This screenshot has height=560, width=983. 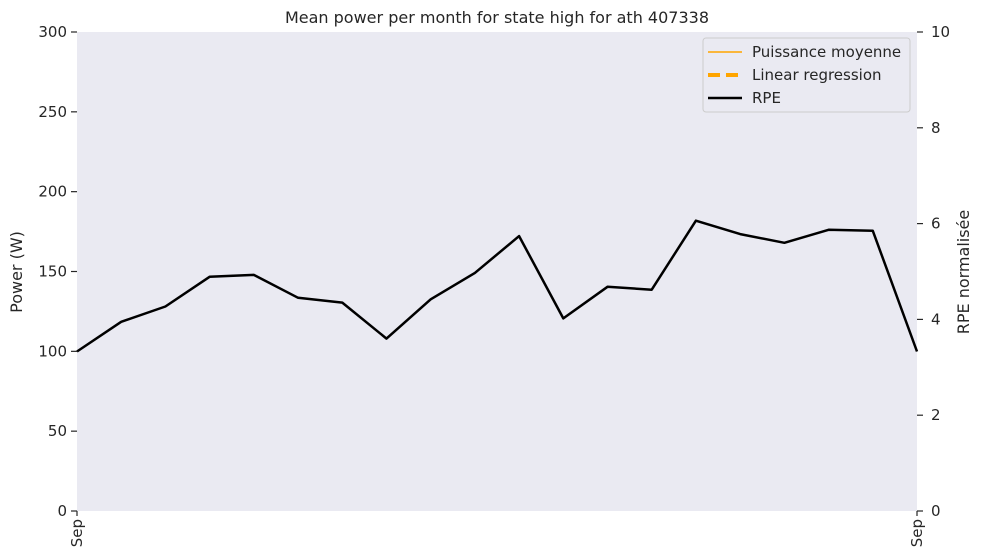 I want to click on legend-label-regression: Linear regression, so click(x=817, y=75).